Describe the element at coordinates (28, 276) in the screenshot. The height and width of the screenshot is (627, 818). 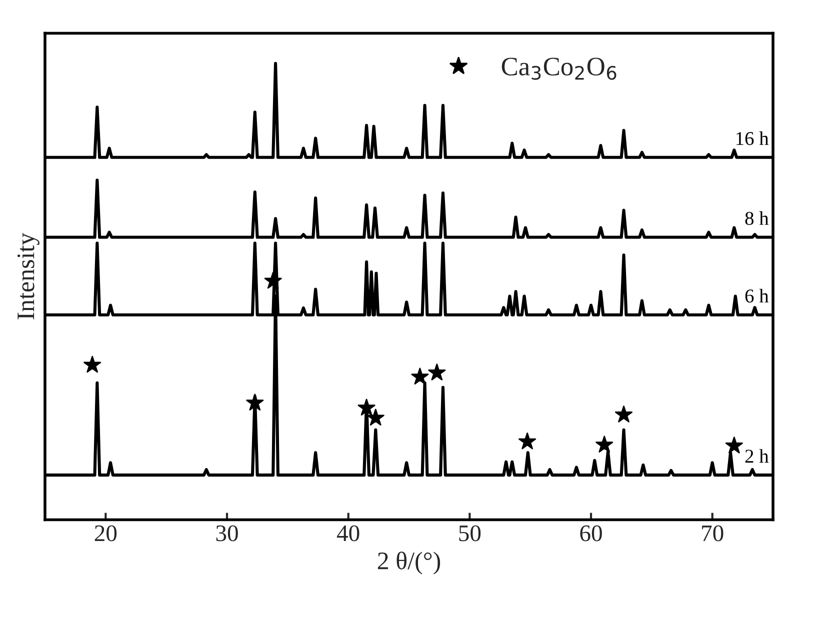
I see `y-axis-title: Intensity` at that location.